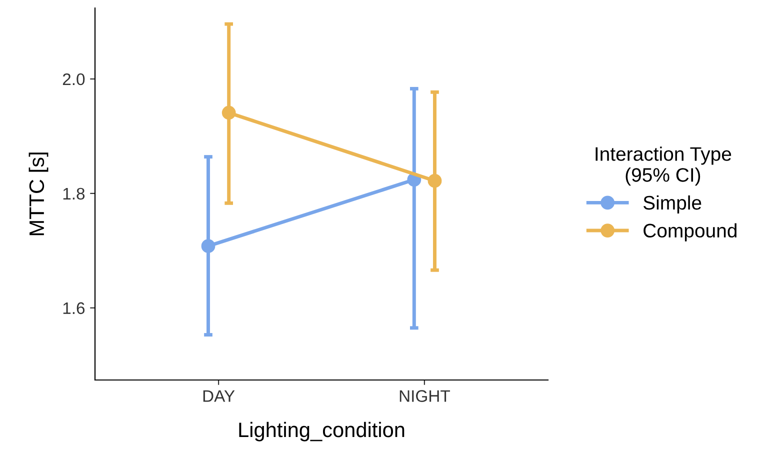 This screenshot has height=463, width=781. I want to click on legend-title: Interaction Type (95% CI), so click(664, 166).